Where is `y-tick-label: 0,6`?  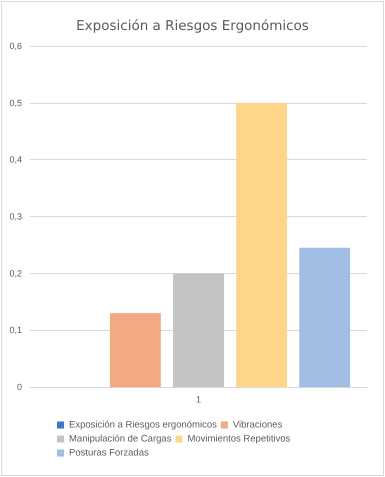
y-tick-label: 0,6 is located at coordinates (15, 46).